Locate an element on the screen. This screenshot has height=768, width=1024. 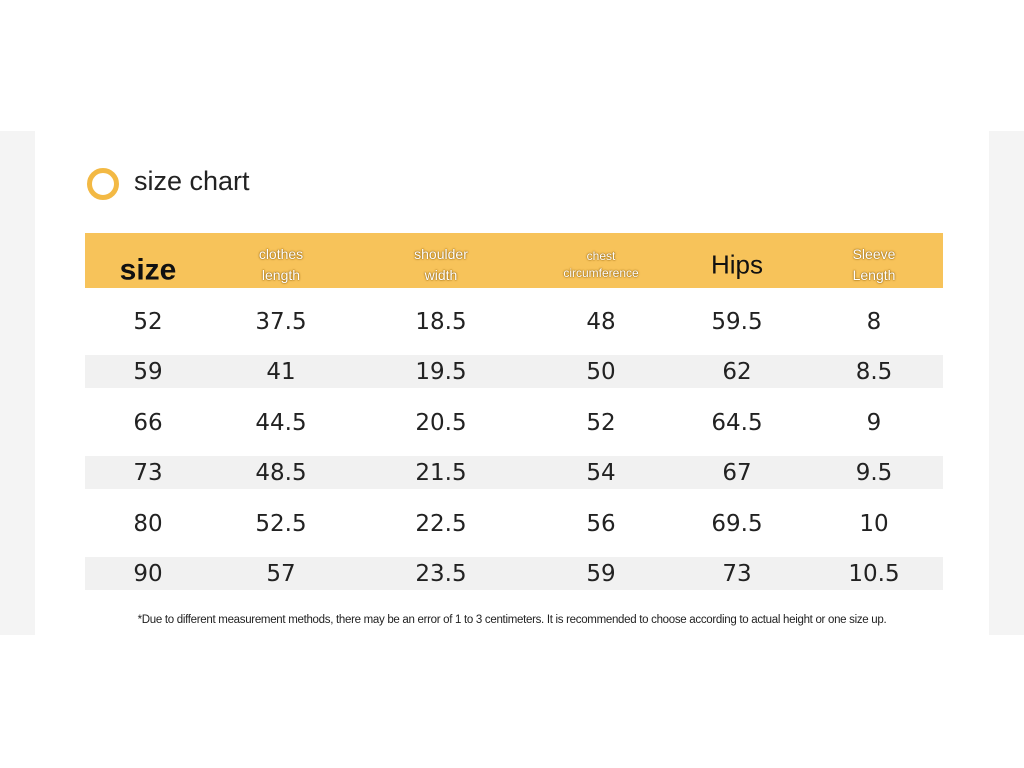
table-cell: 56 is located at coordinates (601, 523).